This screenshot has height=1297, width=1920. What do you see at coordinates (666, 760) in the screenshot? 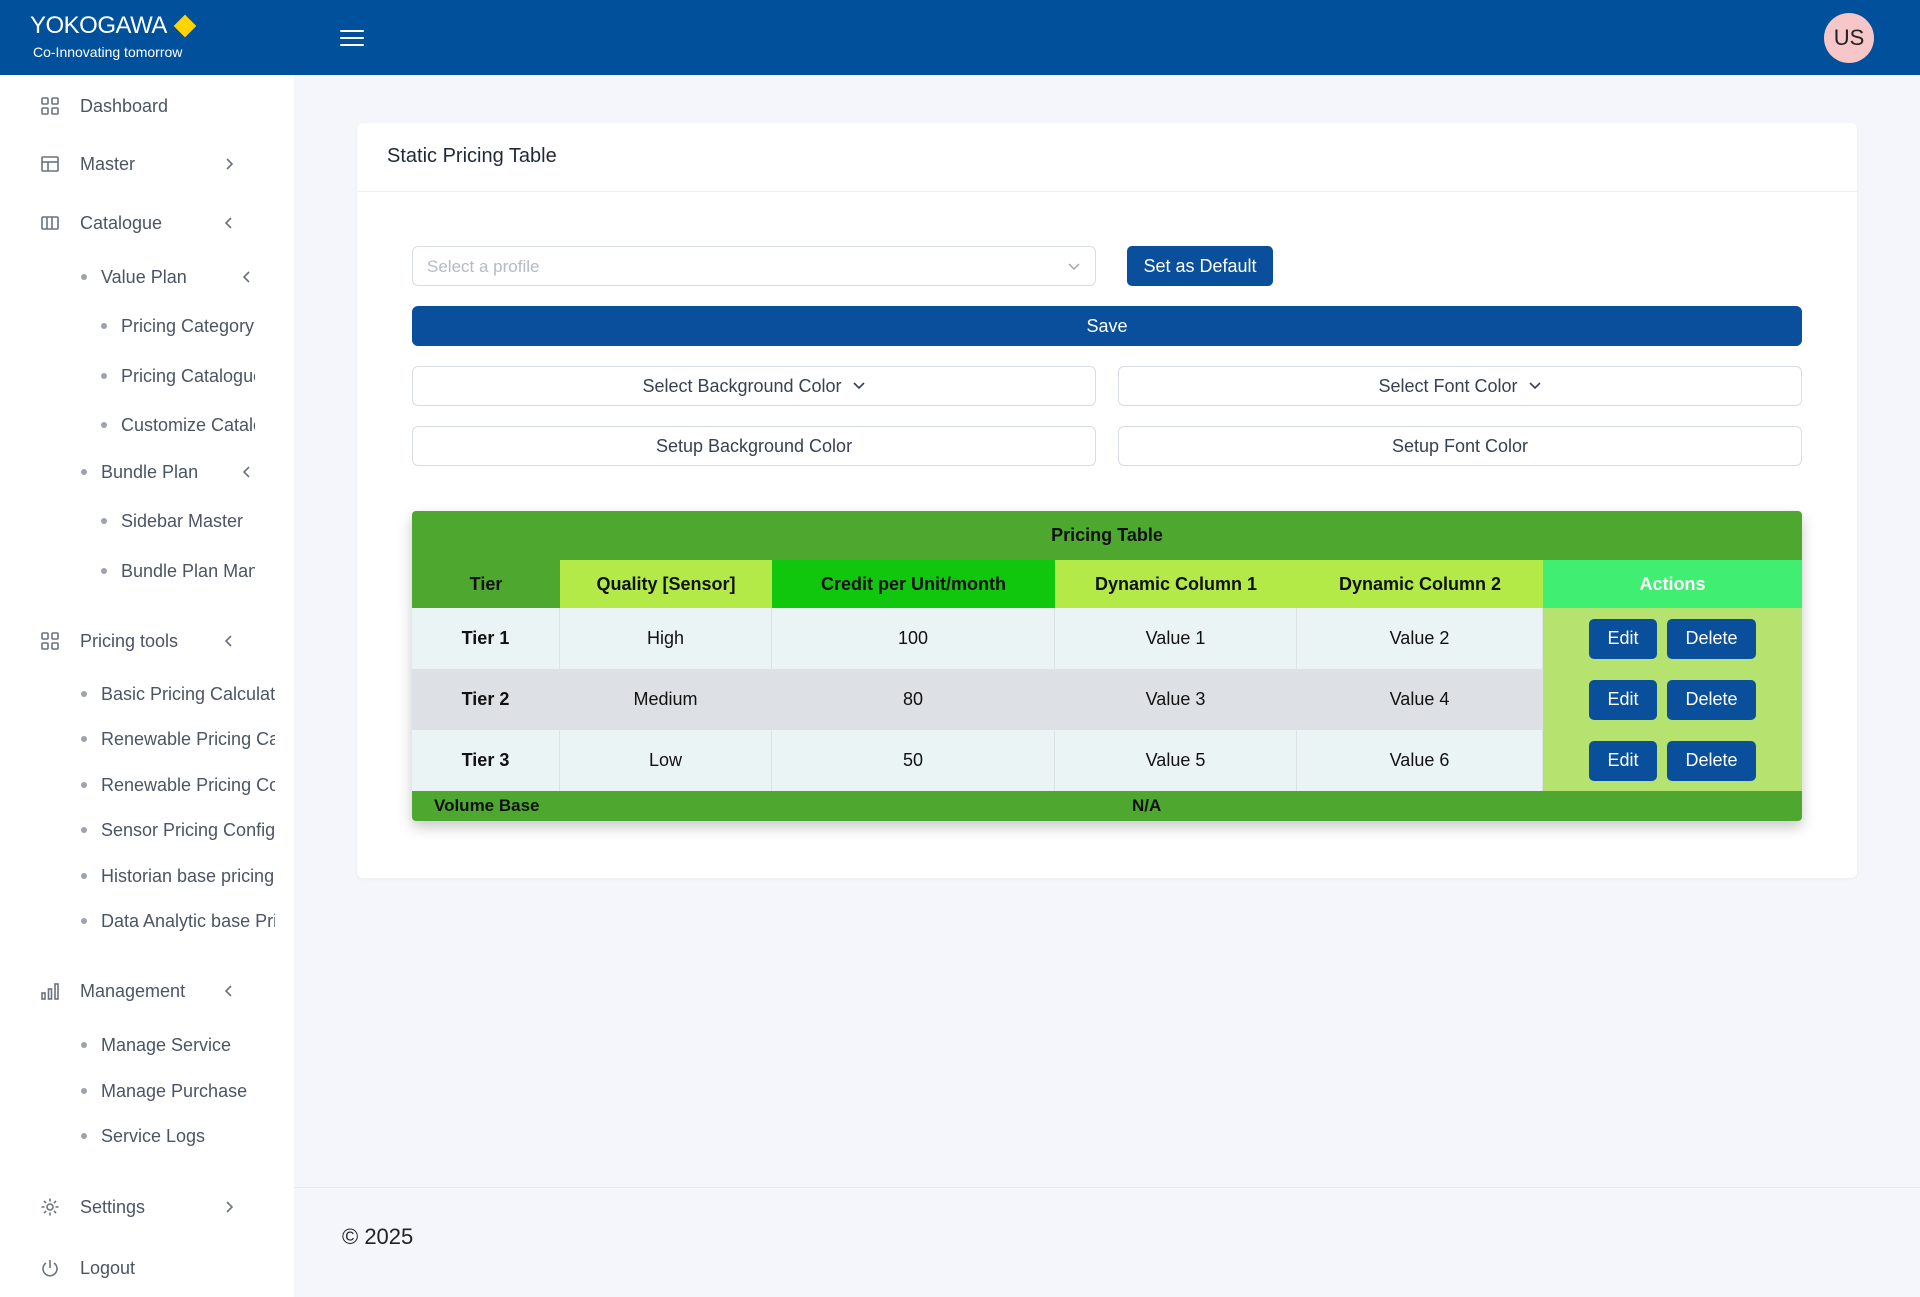
I see `table-cell-quality: Low` at bounding box center [666, 760].